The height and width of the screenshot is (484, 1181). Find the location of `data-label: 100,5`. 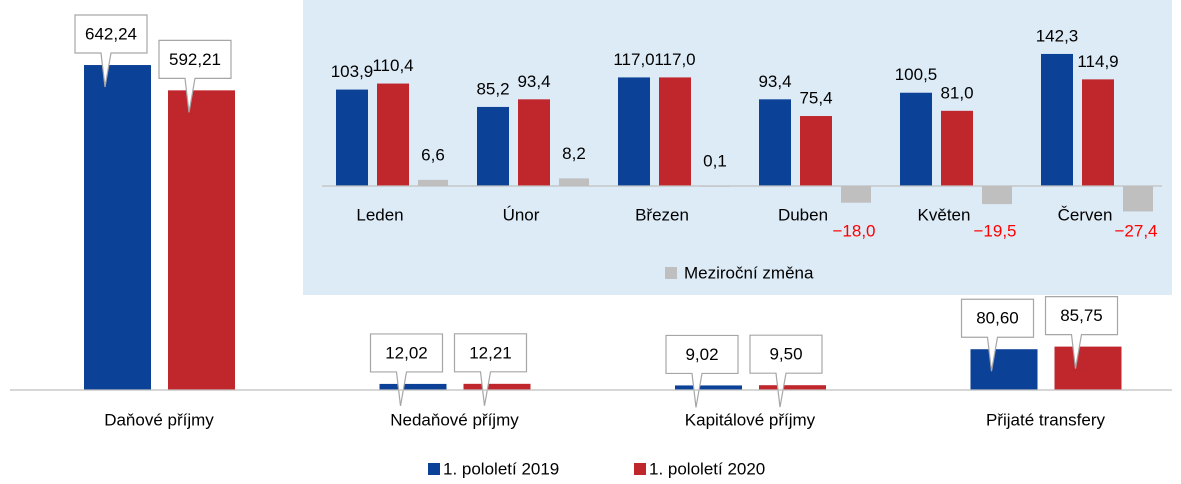

data-label: 100,5 is located at coordinates (916, 74).